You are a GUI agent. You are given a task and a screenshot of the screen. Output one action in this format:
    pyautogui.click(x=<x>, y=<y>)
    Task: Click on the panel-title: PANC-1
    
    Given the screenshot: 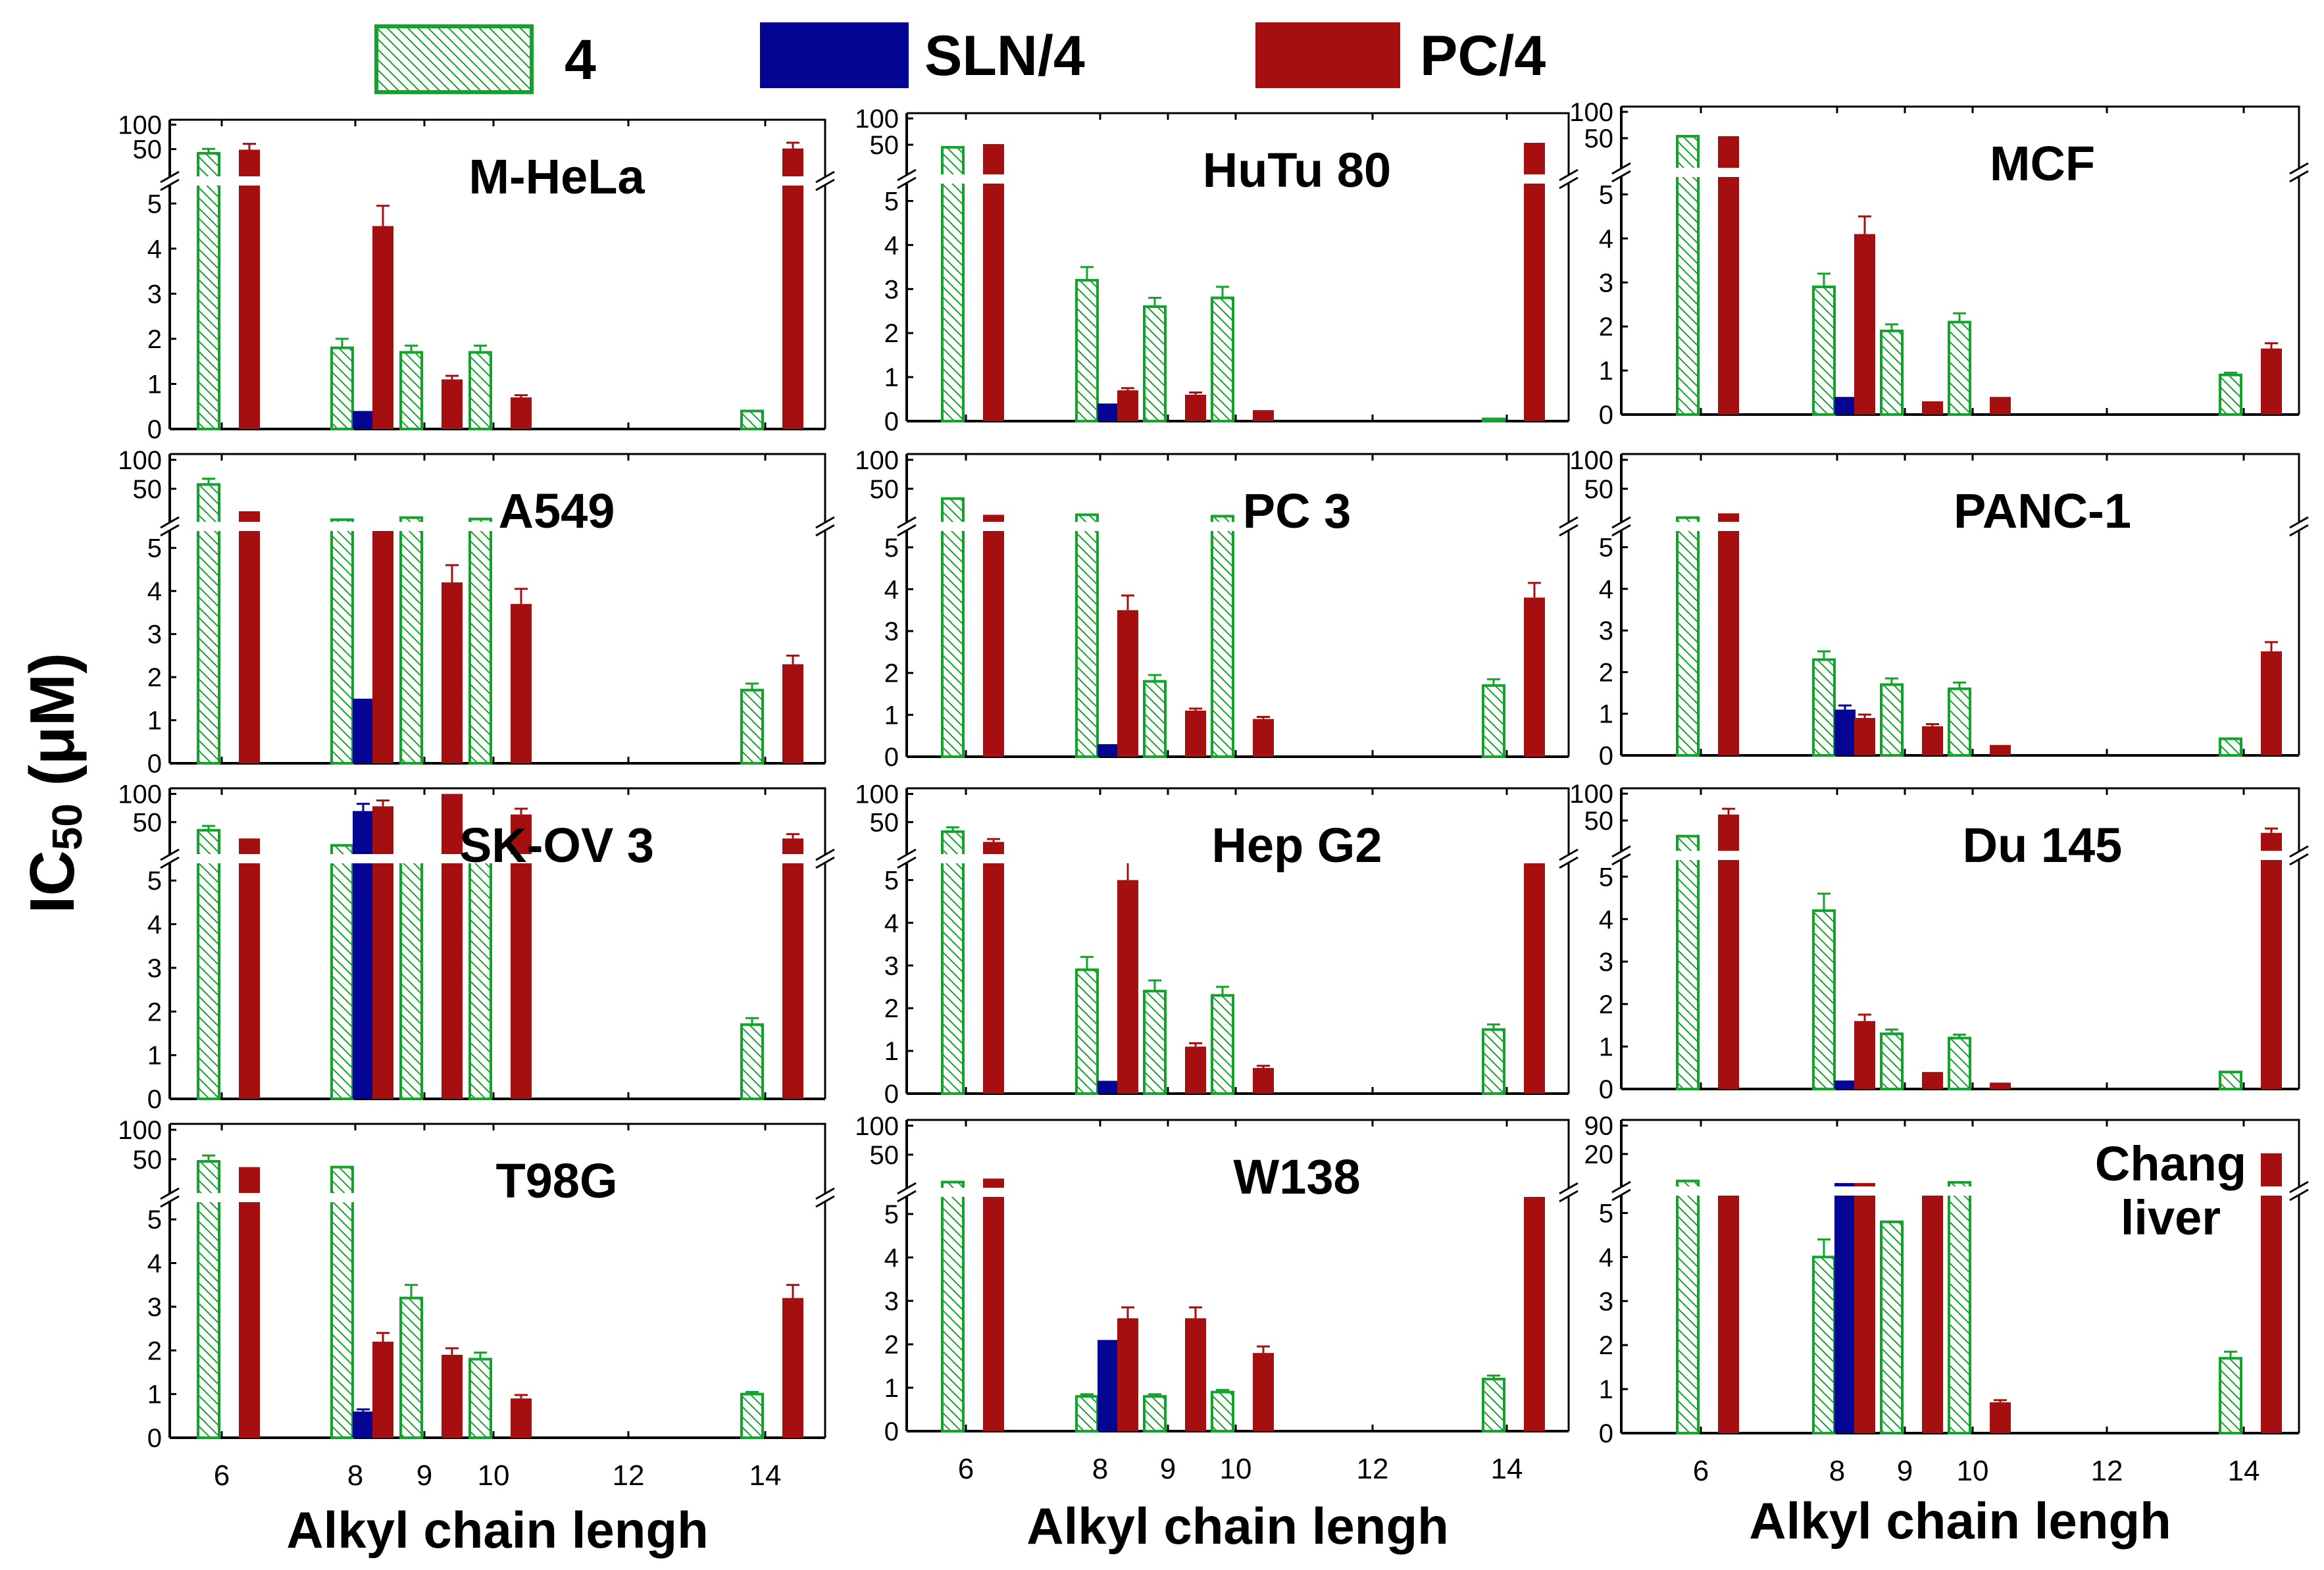 What is the action you would take?
    pyautogui.click(x=2042, y=511)
    